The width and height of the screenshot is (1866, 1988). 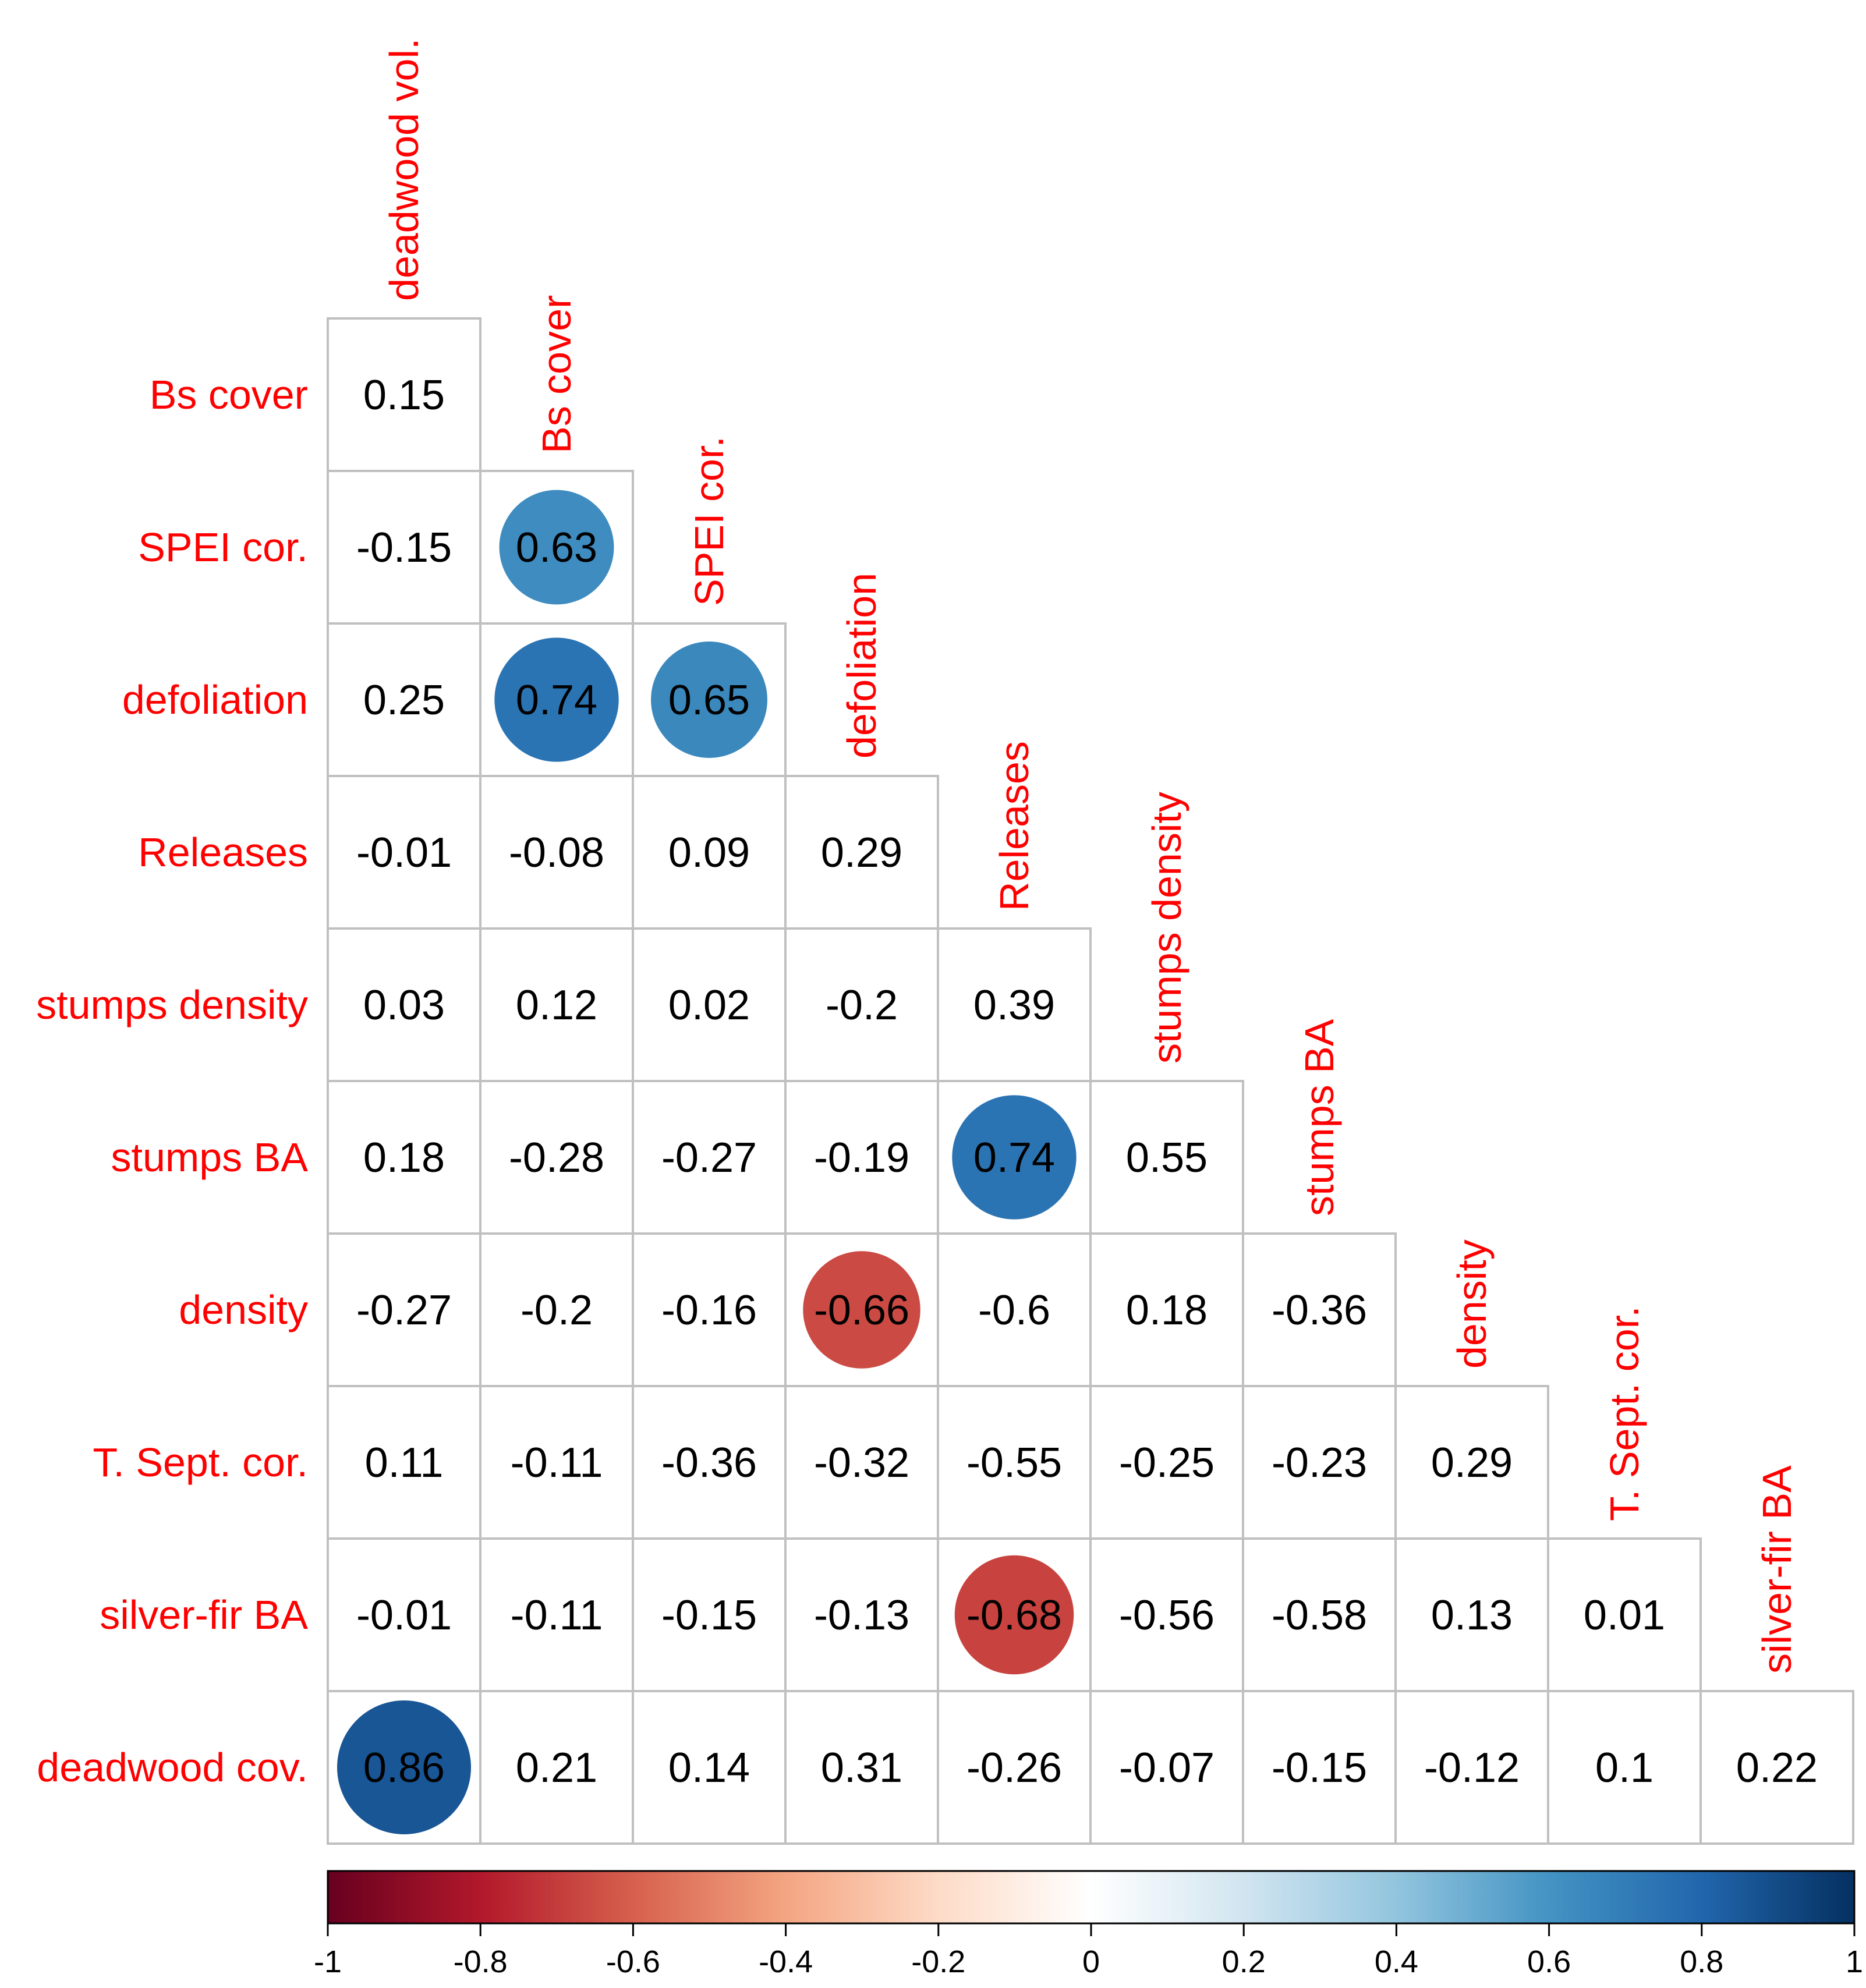 What do you see at coordinates (556, 1005) in the screenshot?
I see `cell-value-4-1: 0.12` at bounding box center [556, 1005].